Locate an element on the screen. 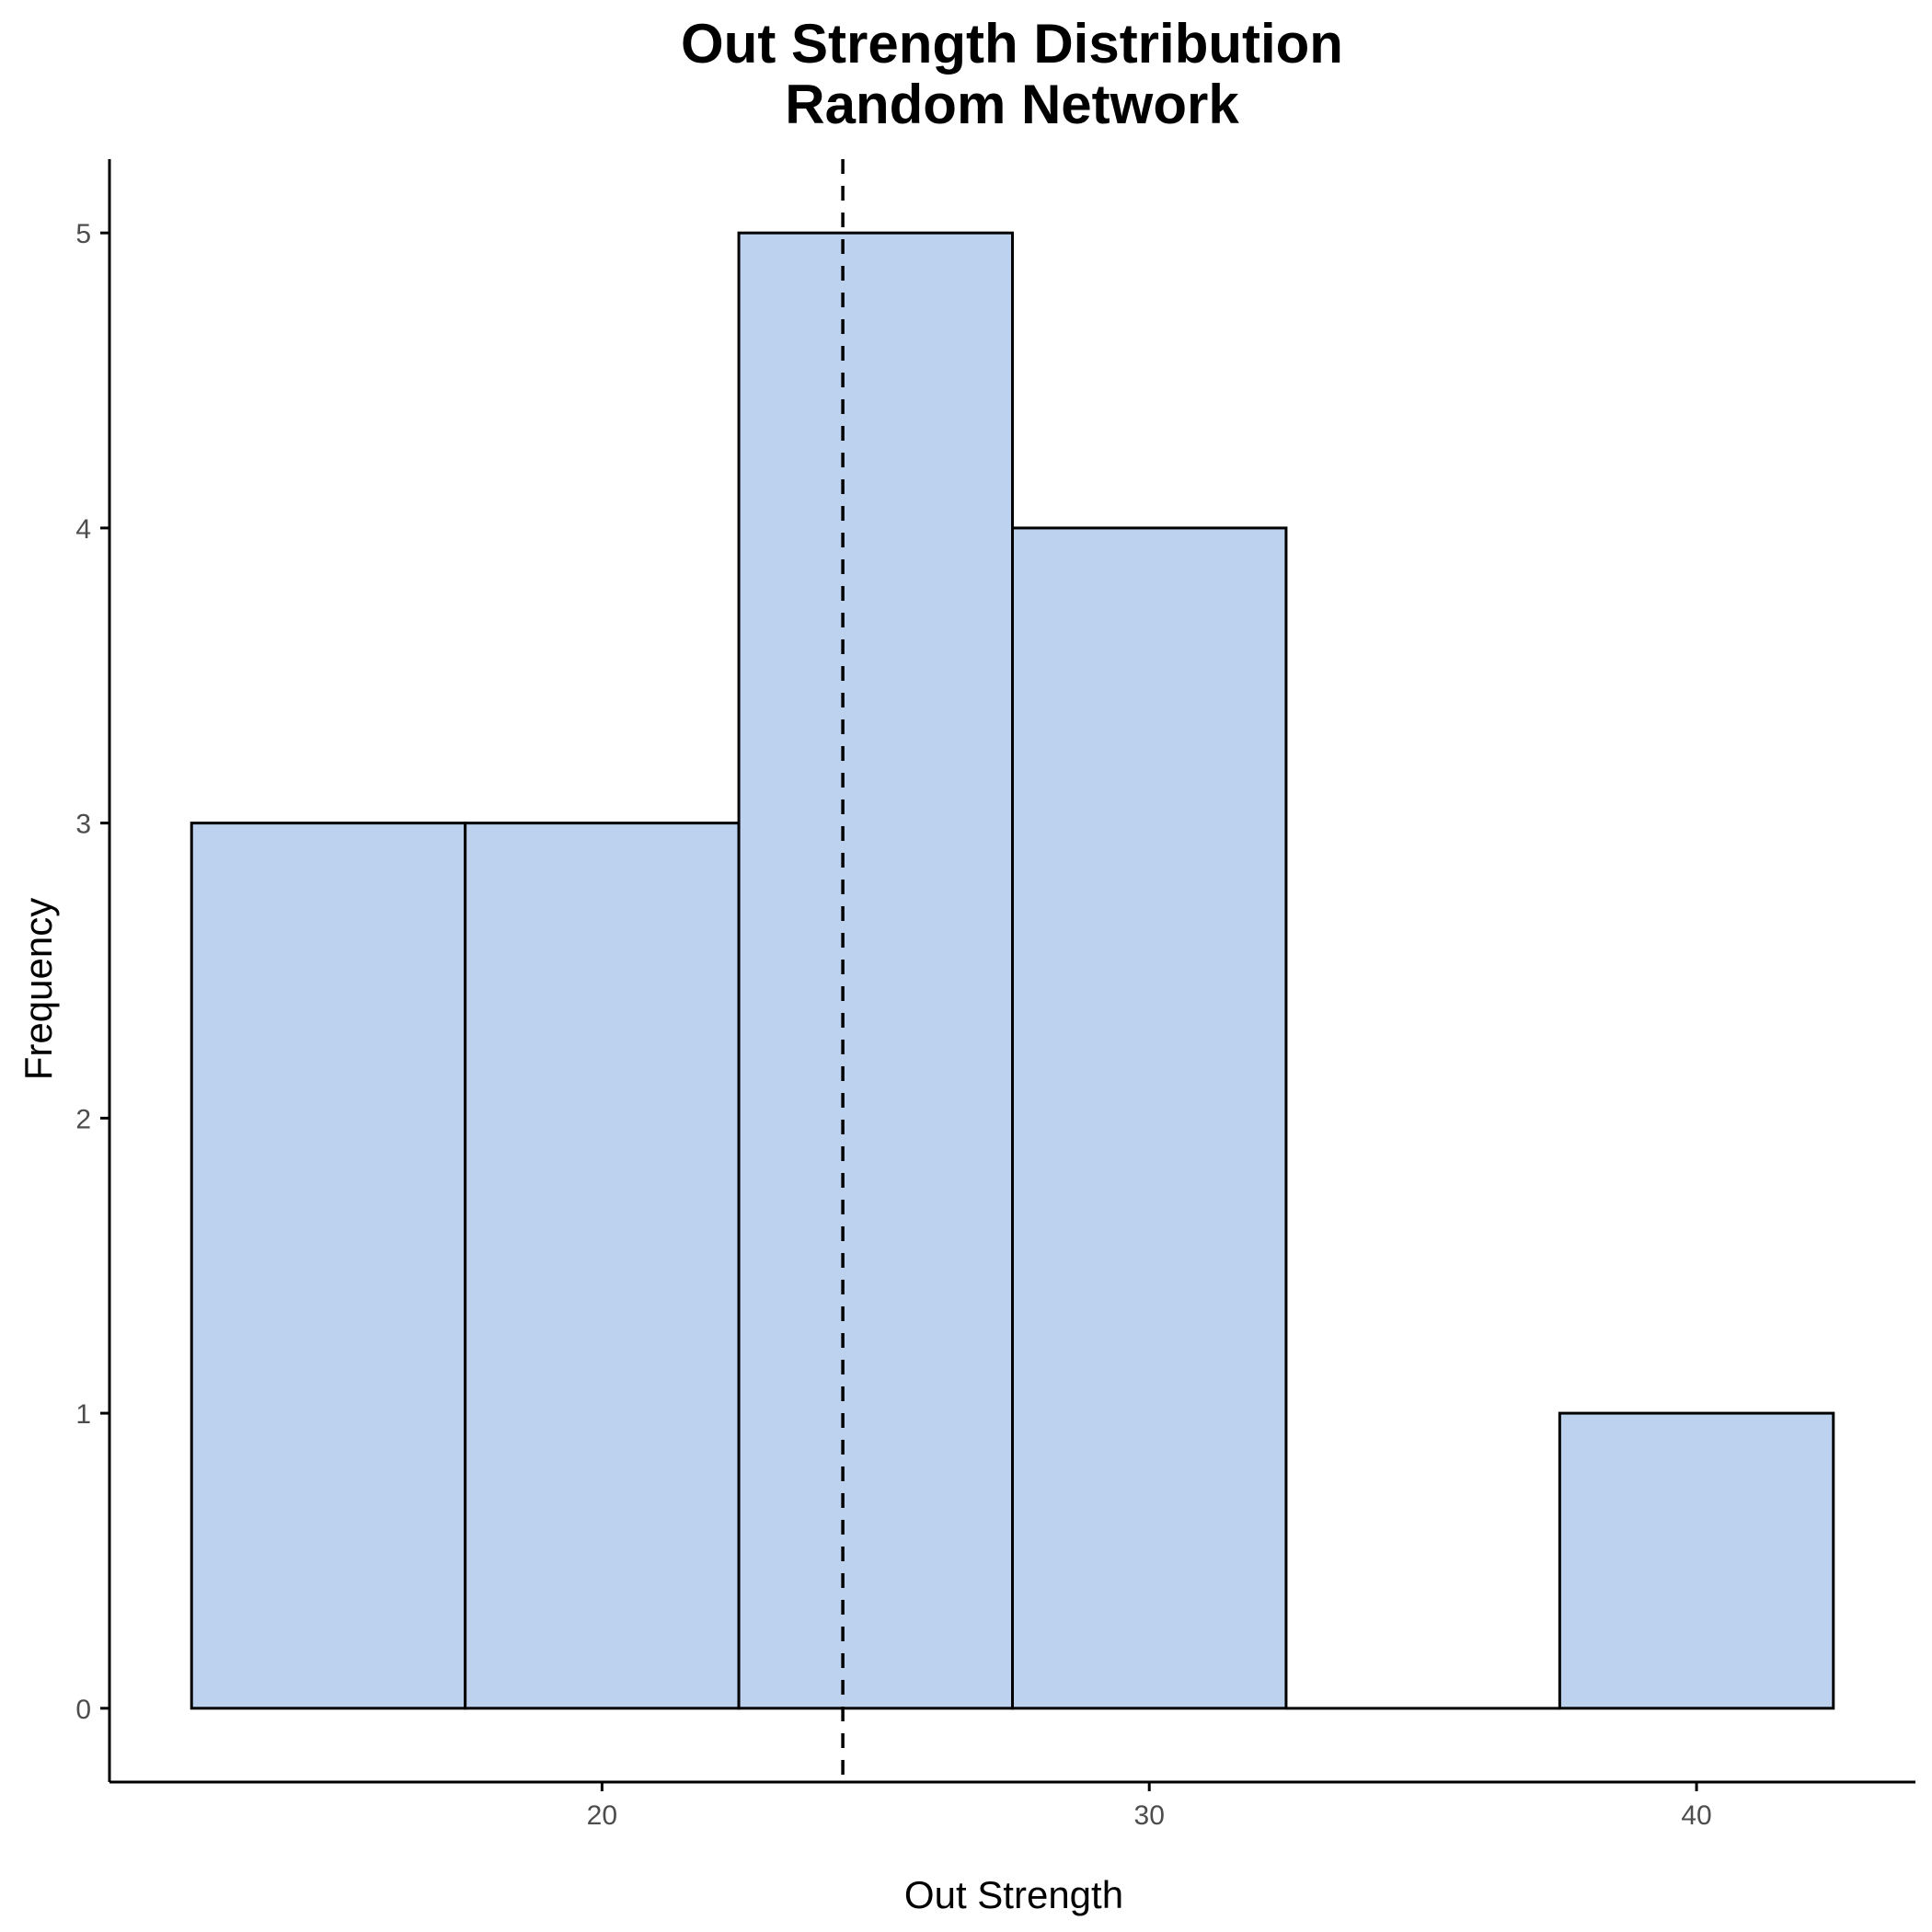 The width and height of the screenshot is (1932, 1932). chart-subtitle: Random Network is located at coordinates (1012, 104).